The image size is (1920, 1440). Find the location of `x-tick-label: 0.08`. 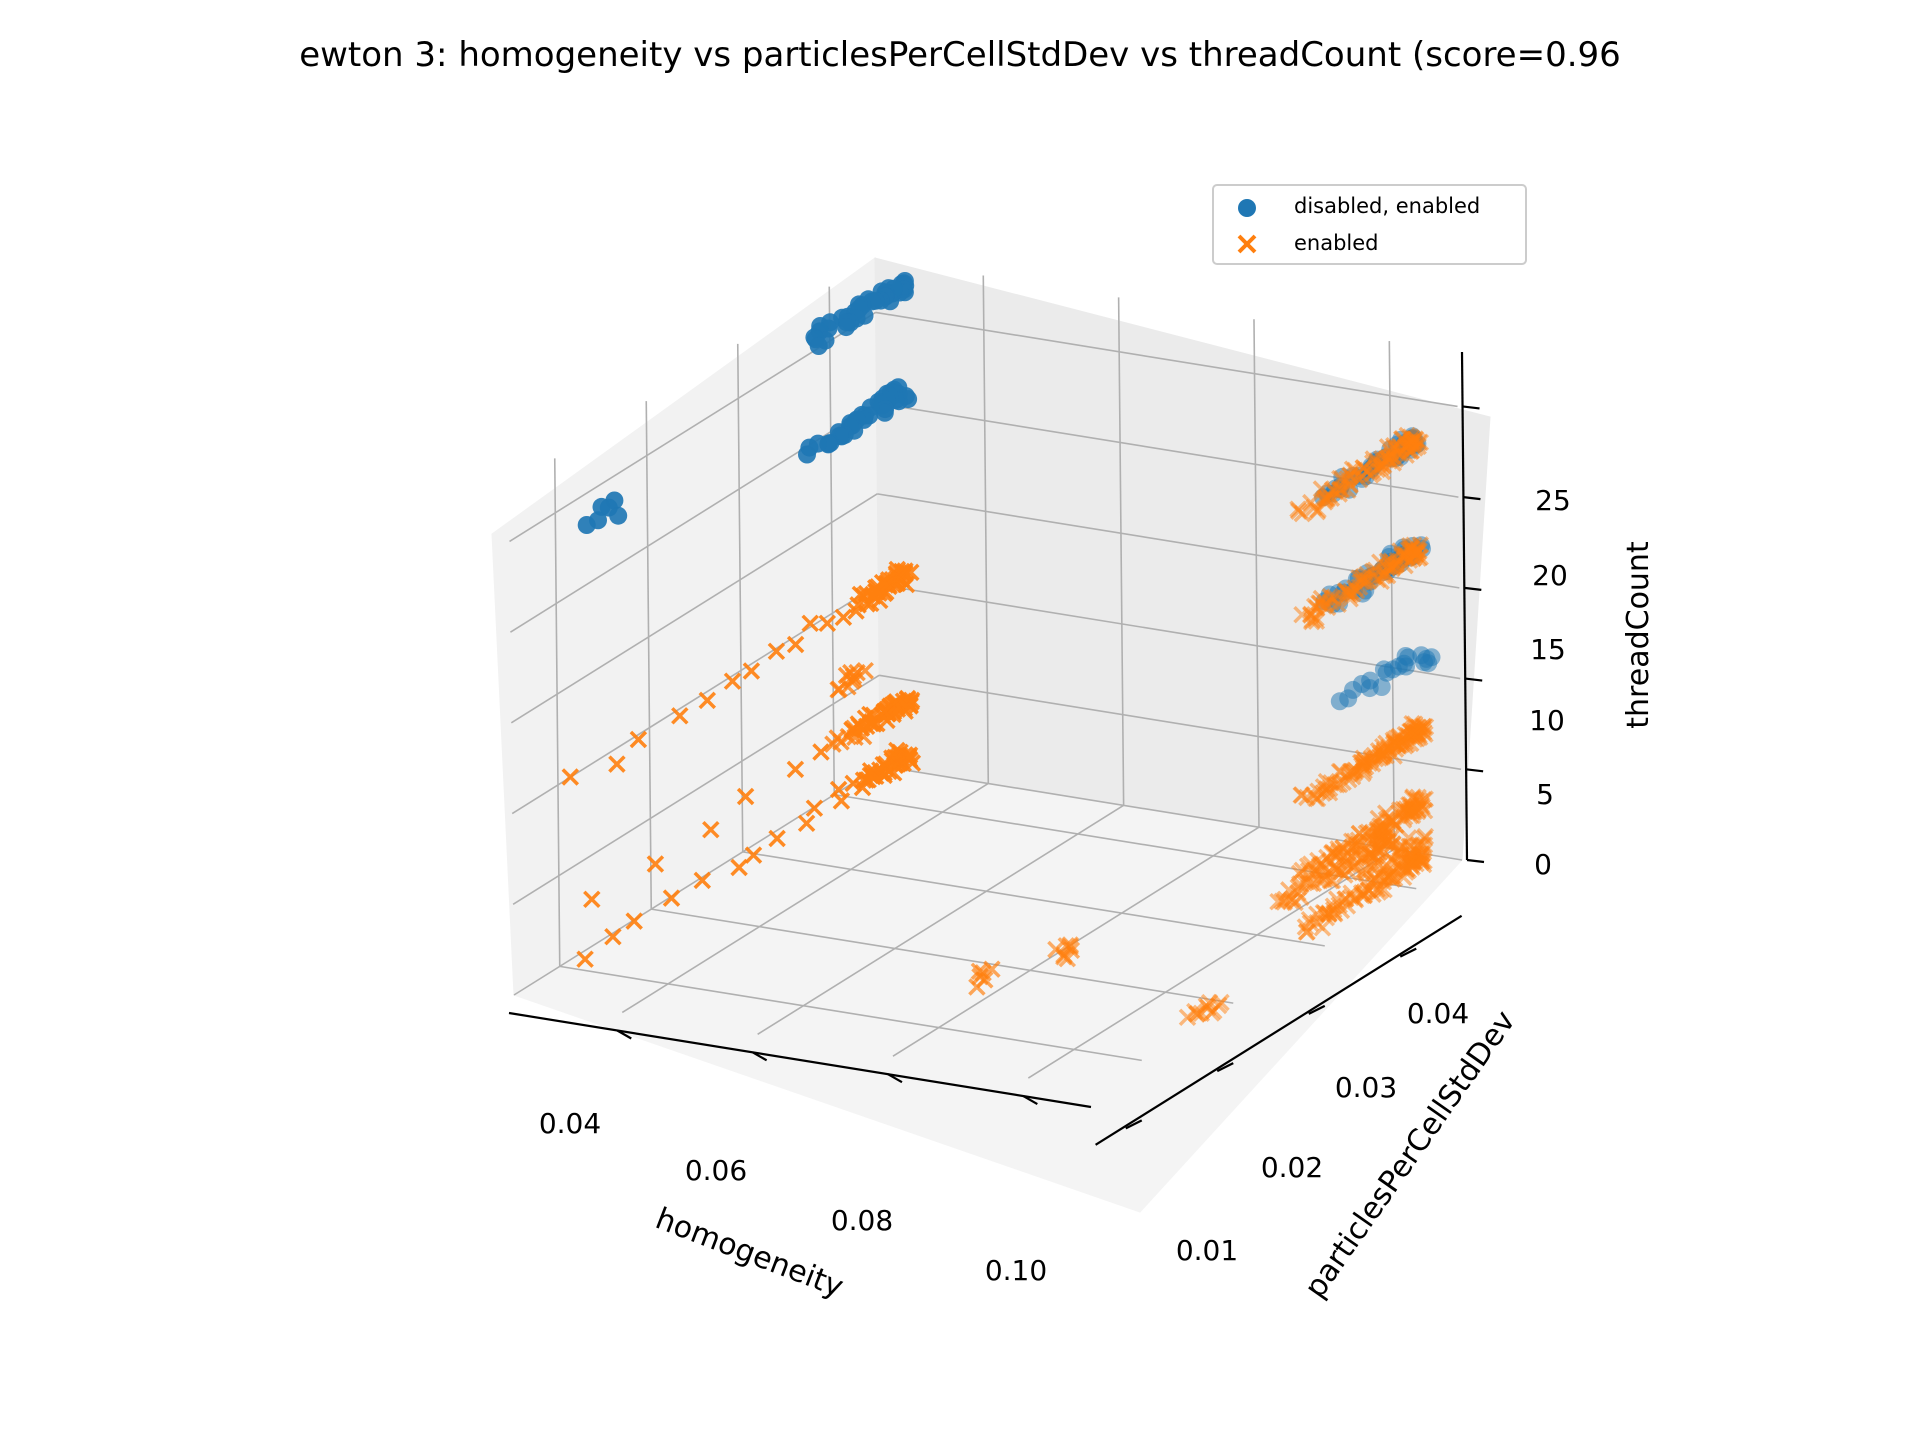

x-tick-label: 0.08 is located at coordinates (862, 1220).